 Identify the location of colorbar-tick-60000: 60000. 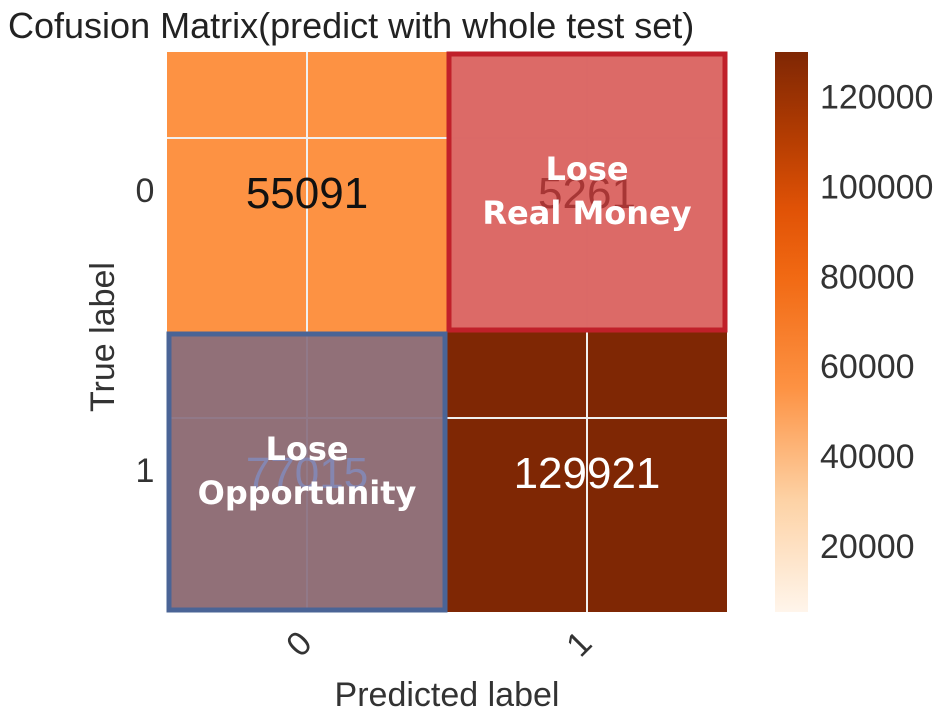
(867, 367).